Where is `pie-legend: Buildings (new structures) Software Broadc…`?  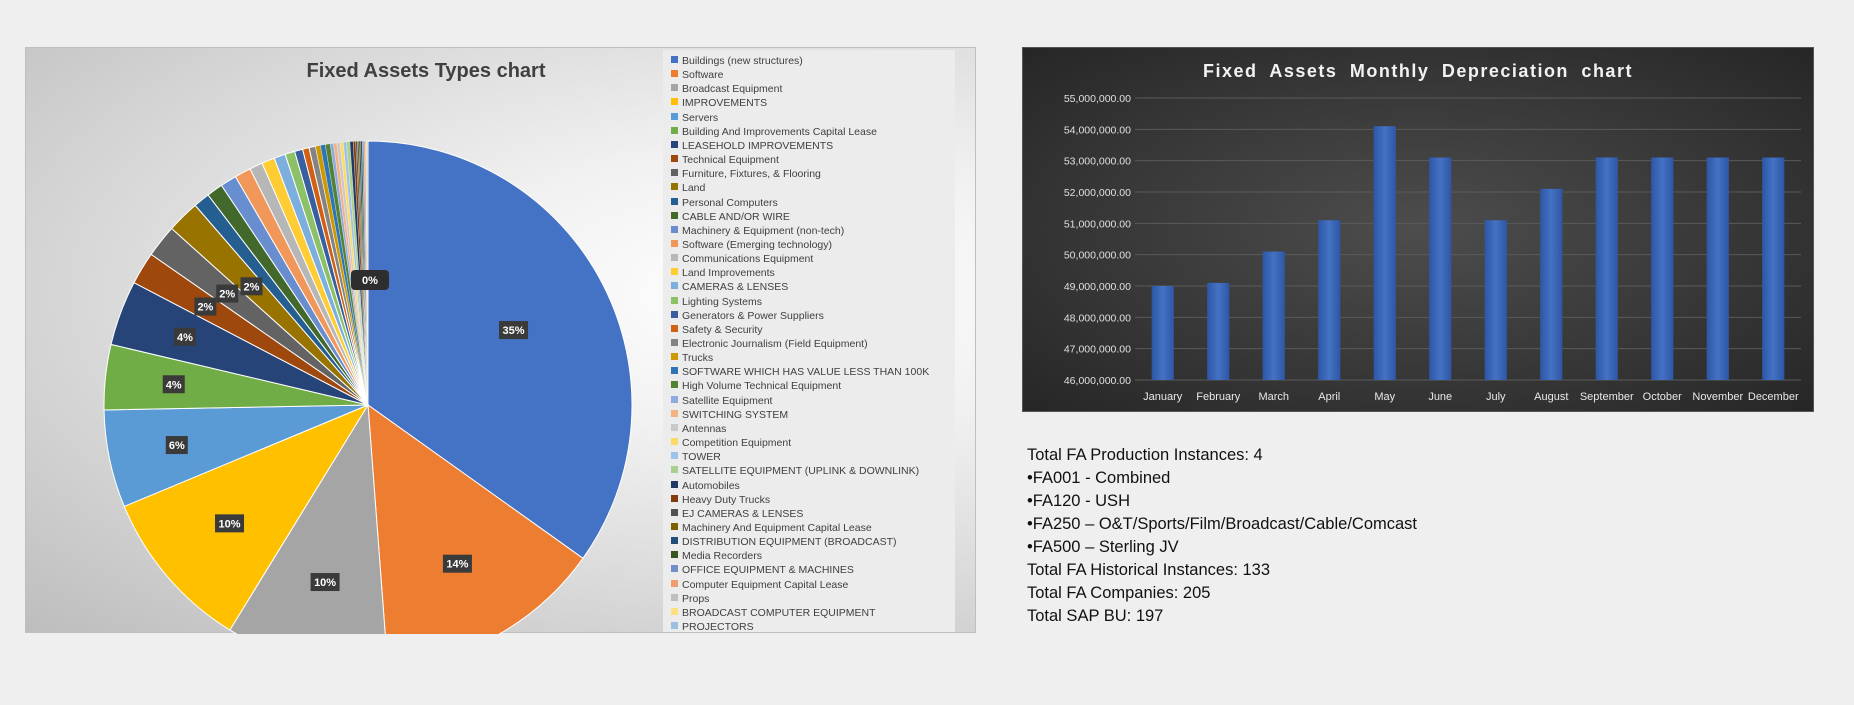
pie-legend: Buildings (new structures) Software Broadc… is located at coordinates (809, 342).